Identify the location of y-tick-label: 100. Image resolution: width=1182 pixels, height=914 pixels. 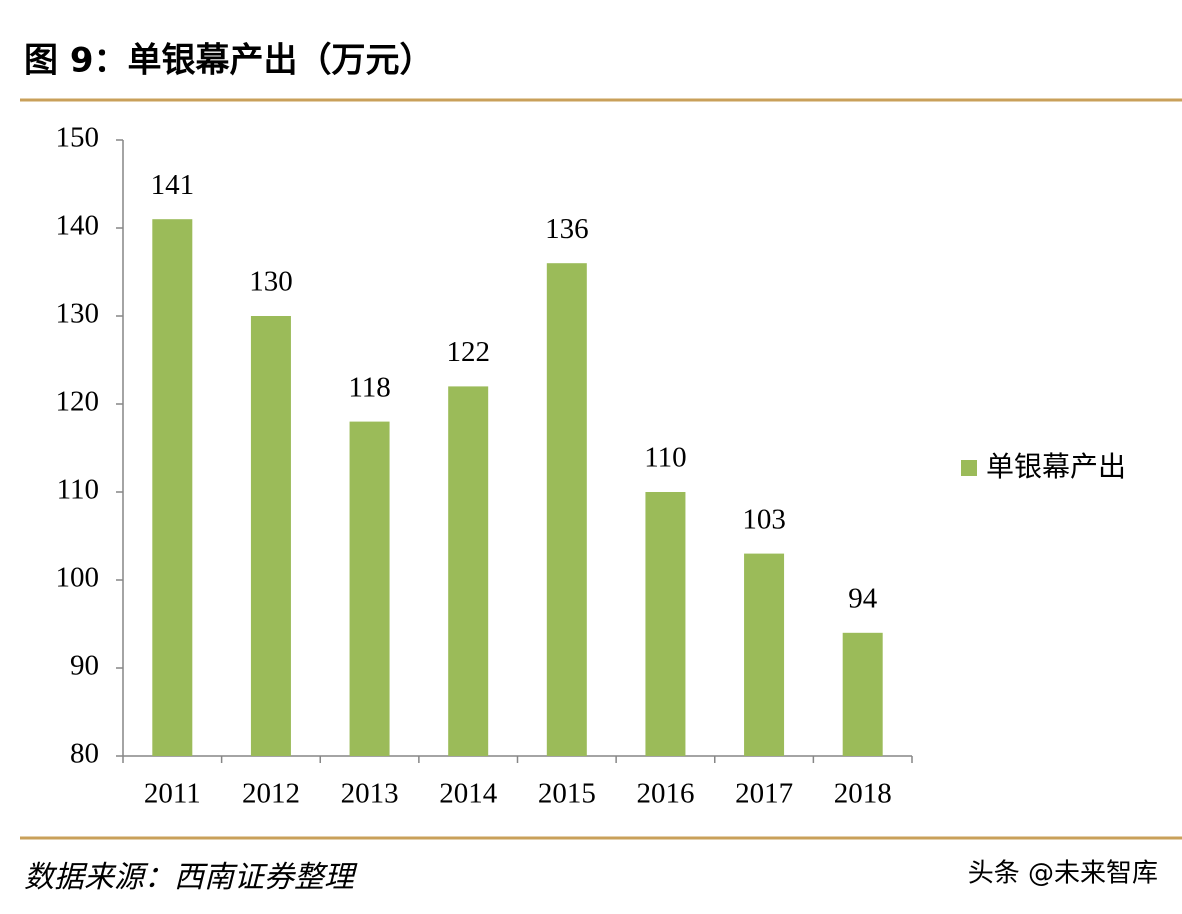
(78, 578).